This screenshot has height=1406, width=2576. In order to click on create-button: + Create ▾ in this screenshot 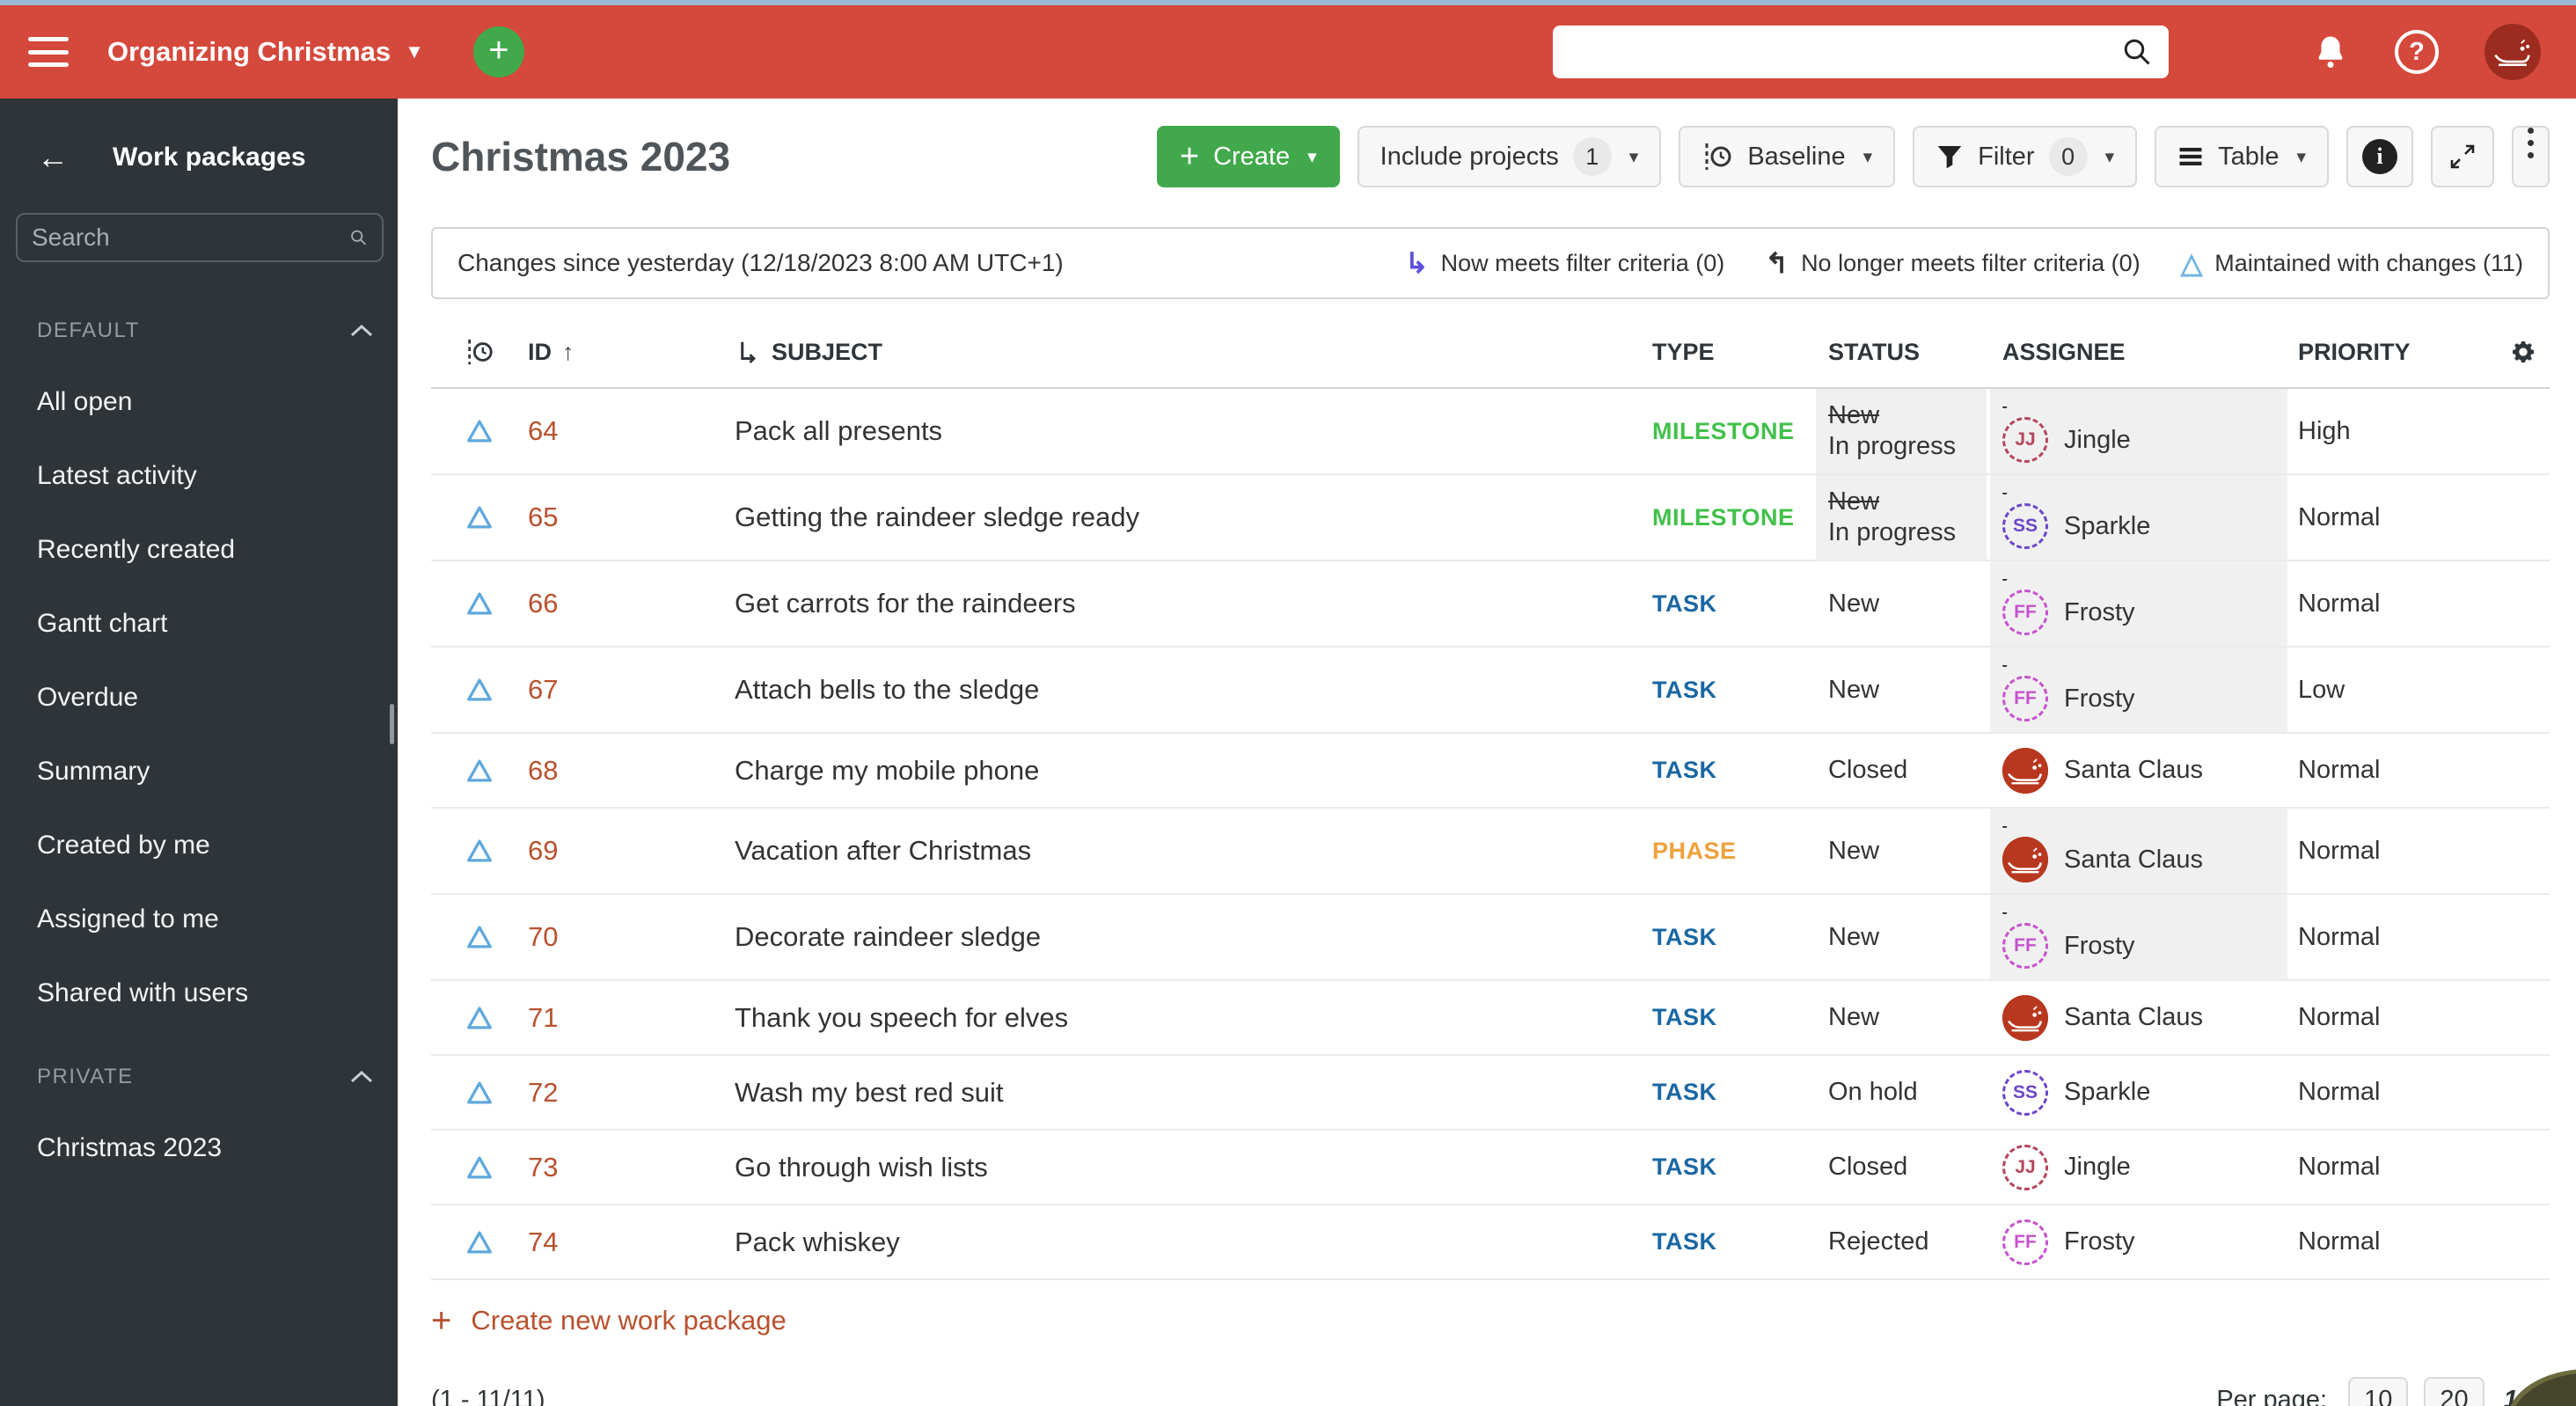, I will do `click(1248, 156)`.